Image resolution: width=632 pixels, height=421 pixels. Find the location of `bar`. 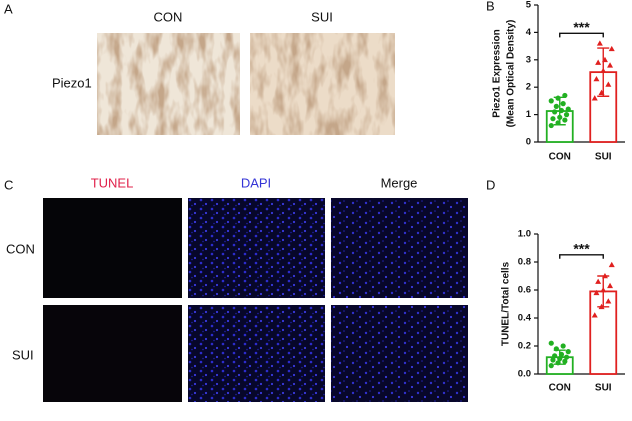

bar is located at coordinates (603, 107).